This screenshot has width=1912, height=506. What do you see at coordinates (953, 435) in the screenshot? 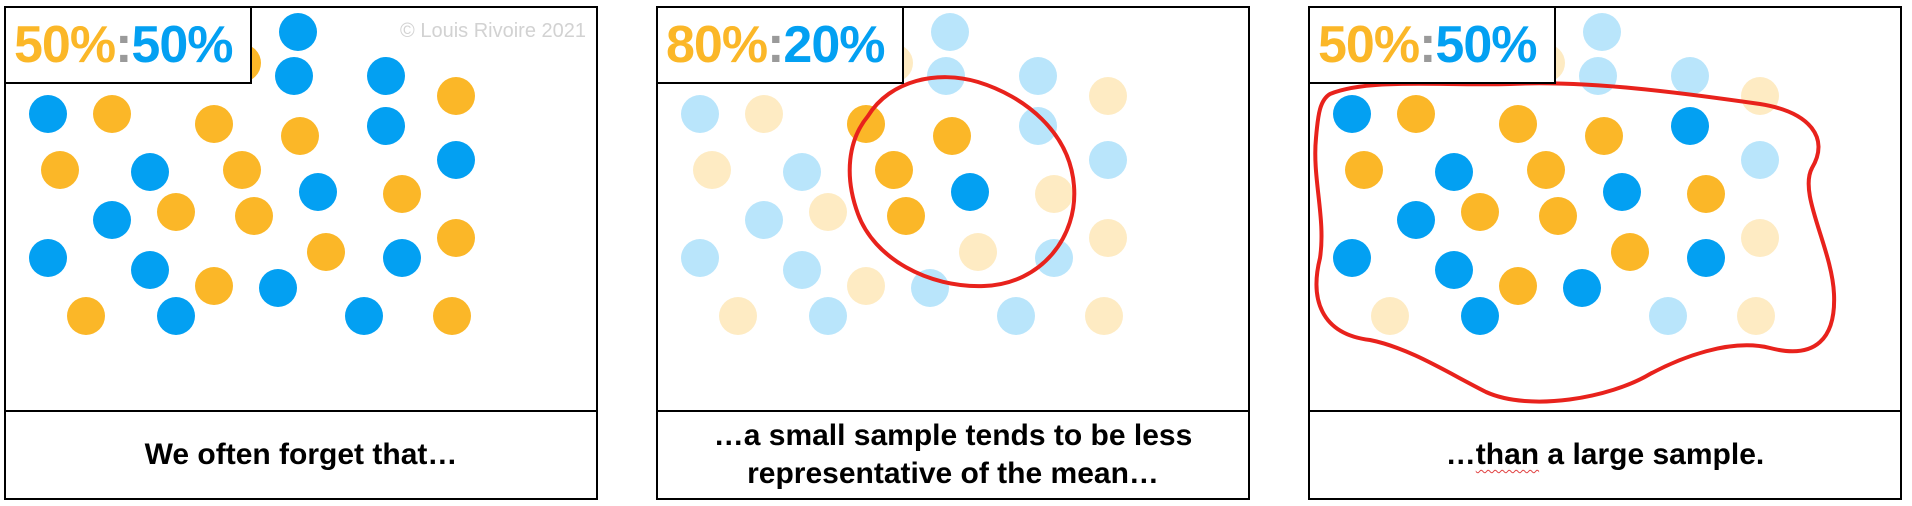
I see `caption-line-1: …a small sample tends to be less` at bounding box center [953, 435].